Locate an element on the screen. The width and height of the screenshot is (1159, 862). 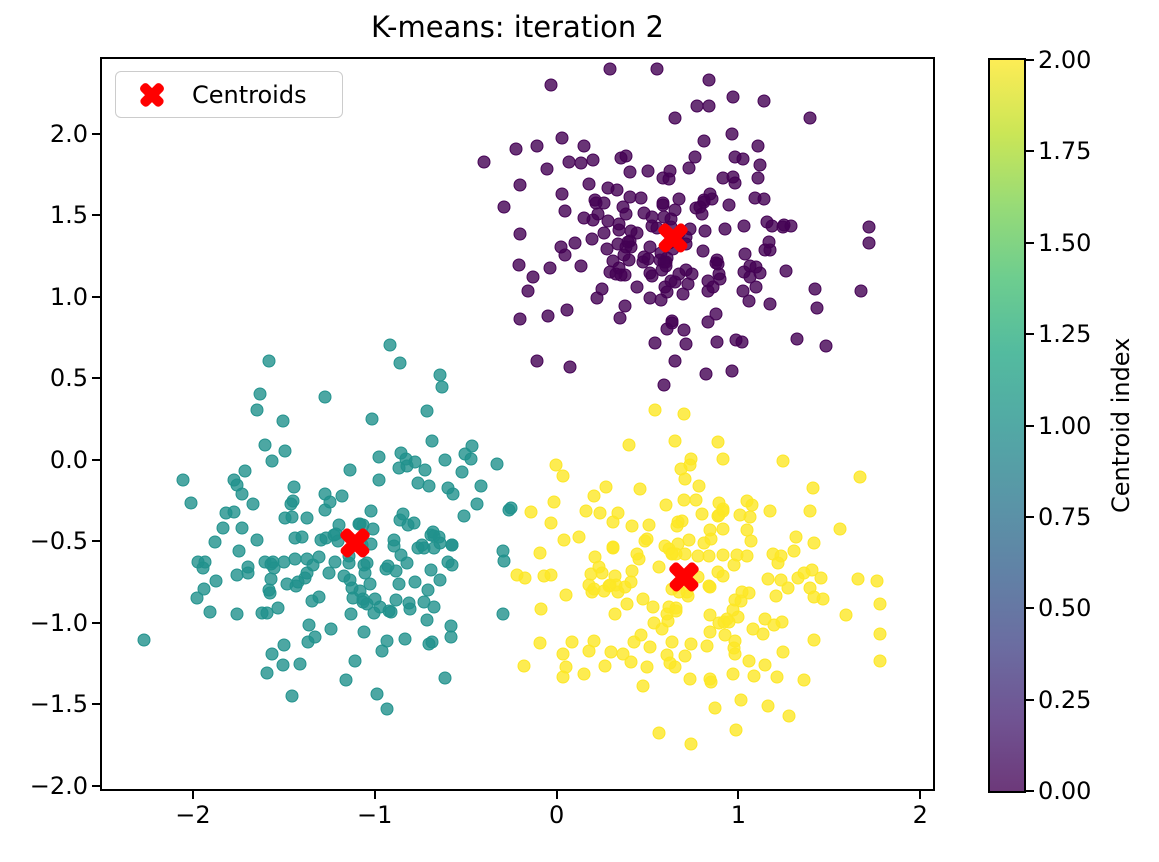
y-tick-label: −1.5 is located at coordinates (58, 704).